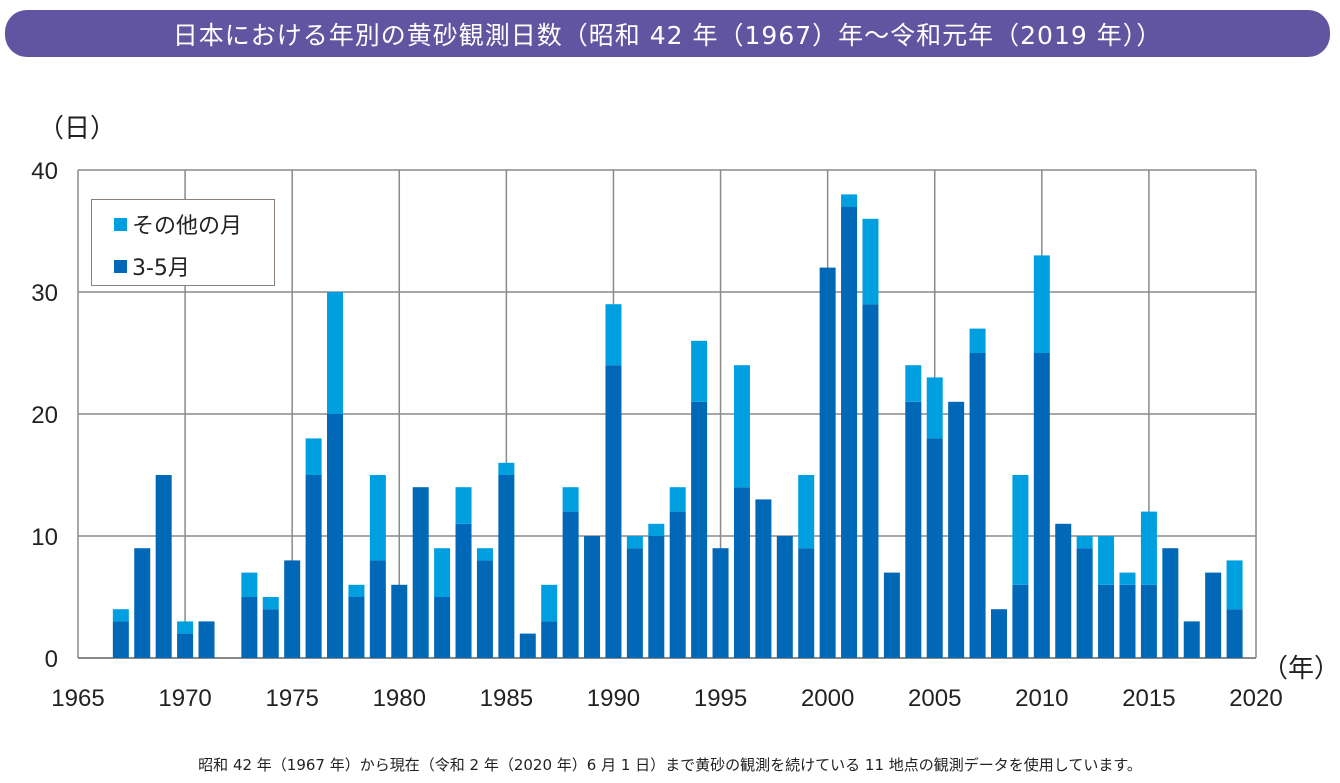 The width and height of the screenshot is (1340, 783). Describe the element at coordinates (270, 603) in the screenshot. I see `bar-other-1974` at that location.